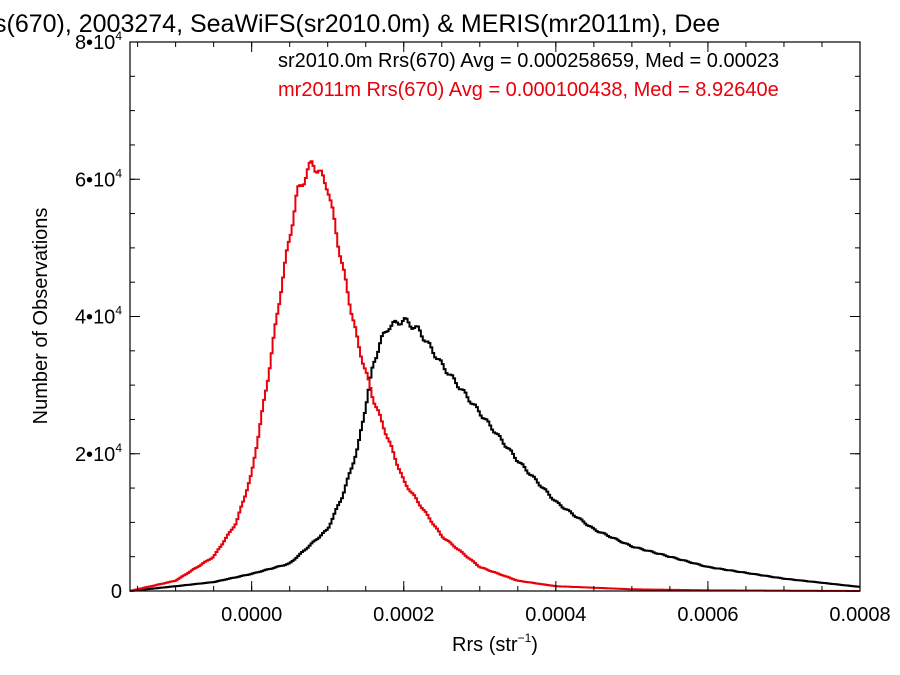 The width and height of the screenshot is (900, 675). I want to click on y-tick-label: 2•104, so click(98, 453).